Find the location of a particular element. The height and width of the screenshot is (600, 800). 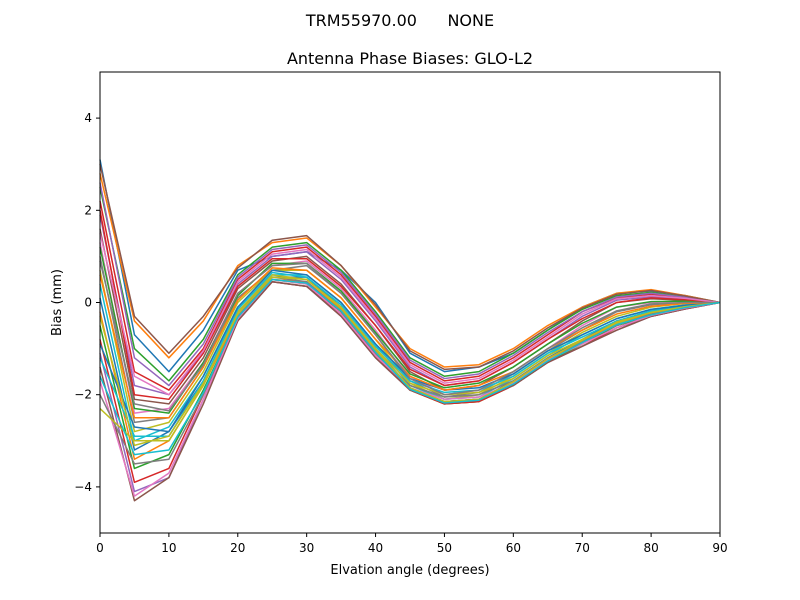

x-tick-label: 80 is located at coordinates (650, 548).